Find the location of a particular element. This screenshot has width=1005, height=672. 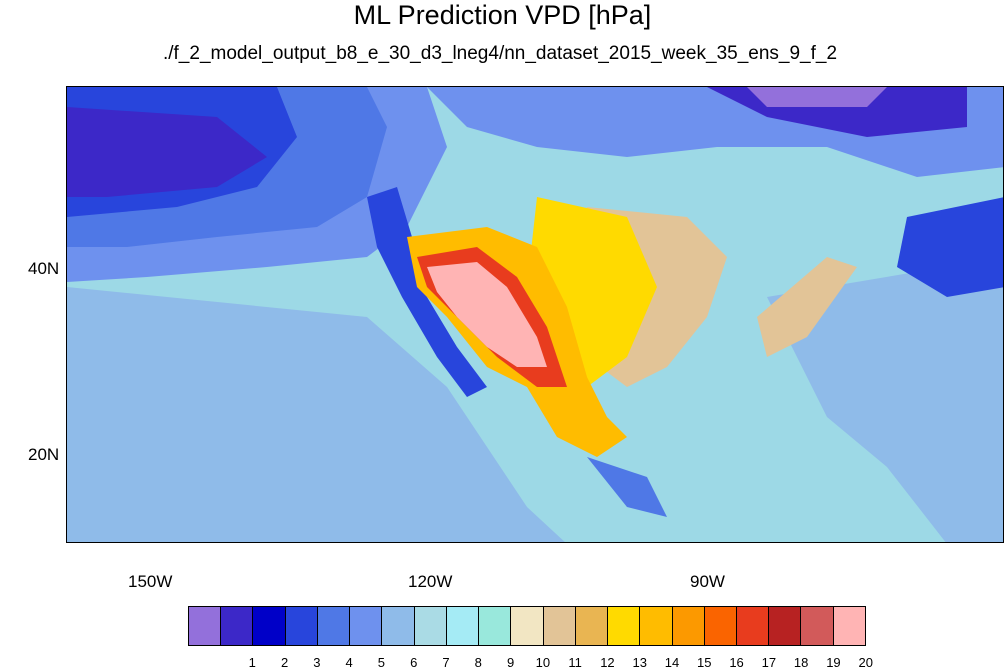

field-atlantic is located at coordinates (885, 399).